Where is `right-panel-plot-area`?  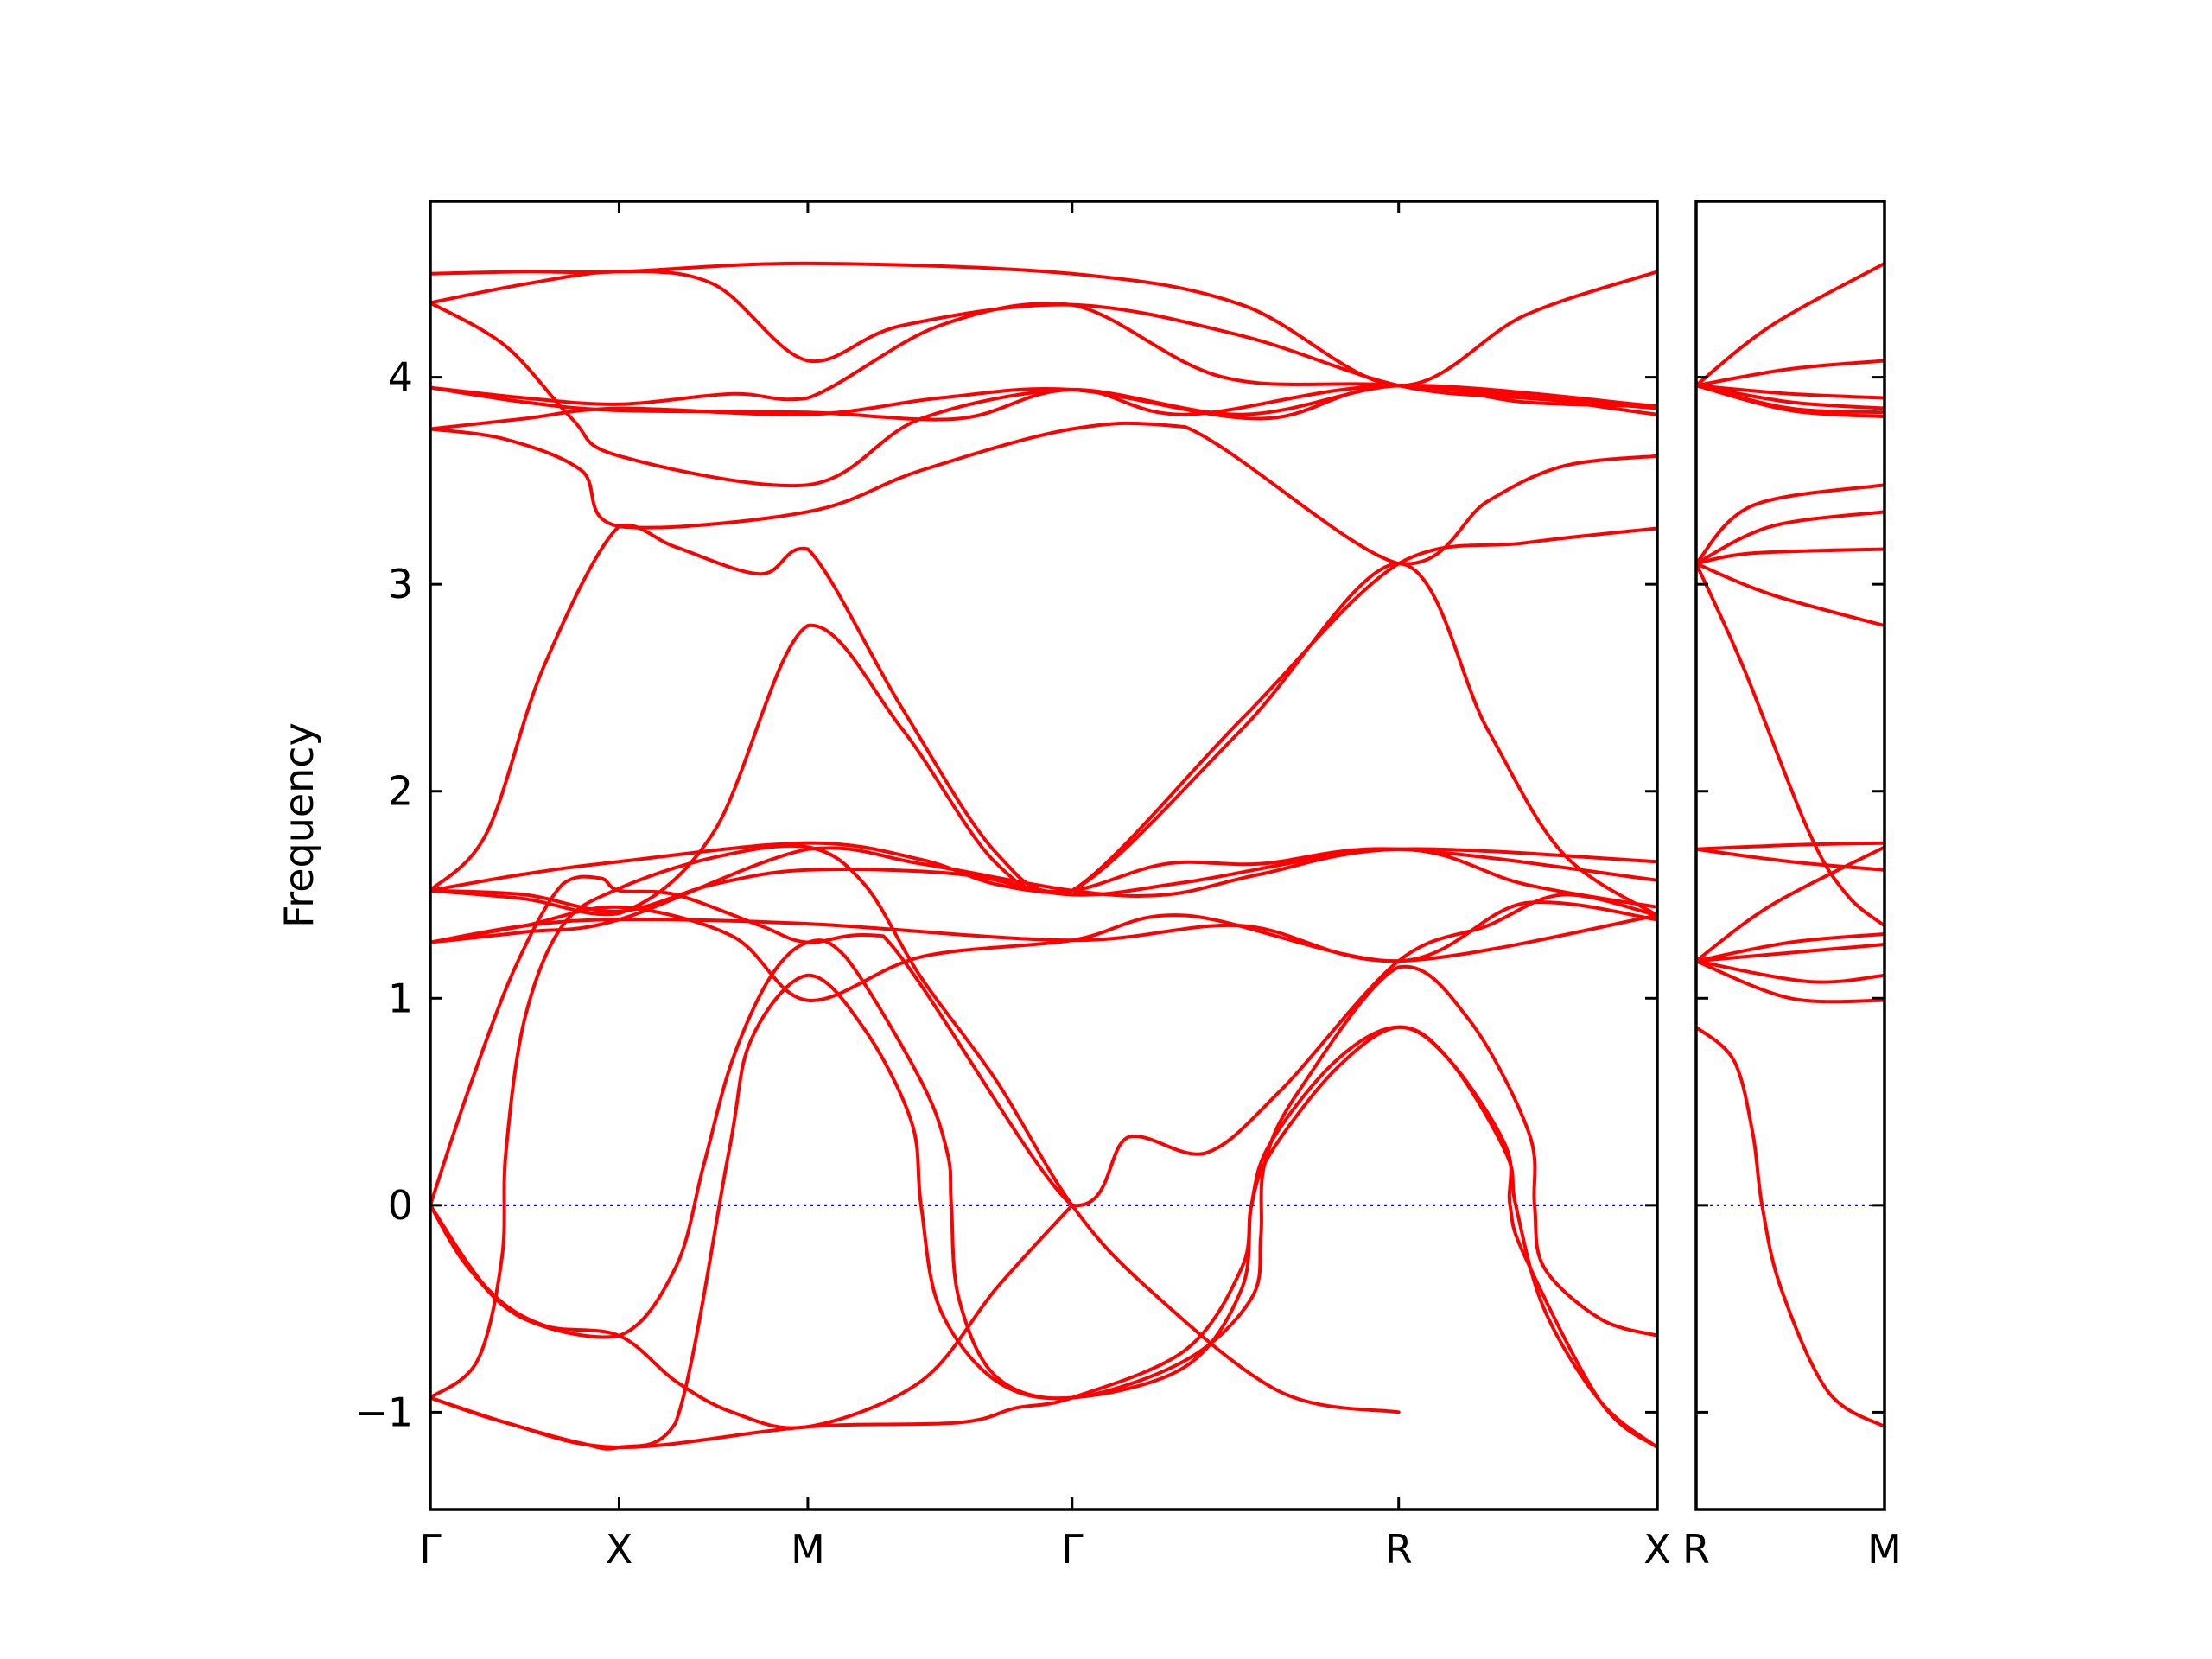
right-panel-plot-area is located at coordinates (1790, 845).